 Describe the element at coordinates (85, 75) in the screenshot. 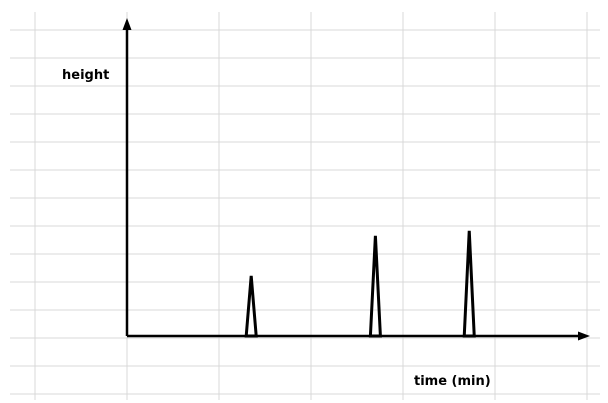

I see `y-axis-label: height` at that location.